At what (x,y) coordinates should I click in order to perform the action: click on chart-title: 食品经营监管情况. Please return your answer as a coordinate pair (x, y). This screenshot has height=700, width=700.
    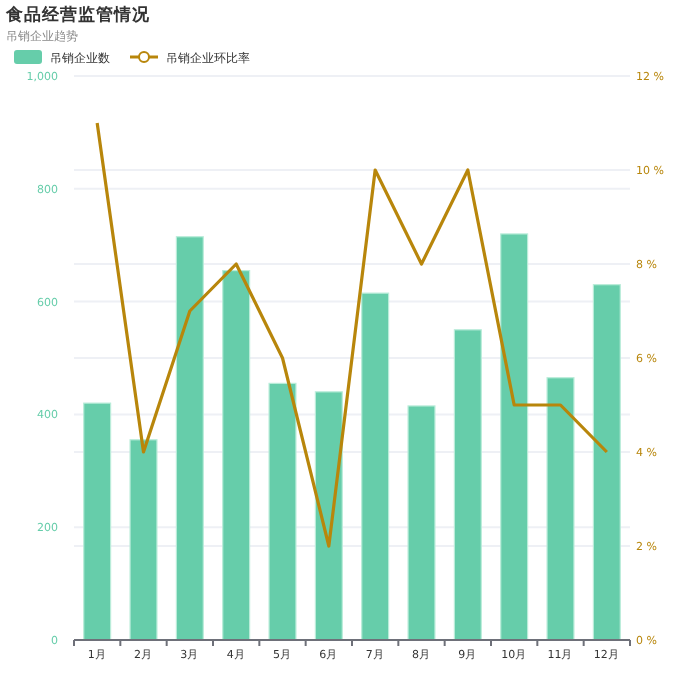
    Looking at the image, I should click on (78, 15).